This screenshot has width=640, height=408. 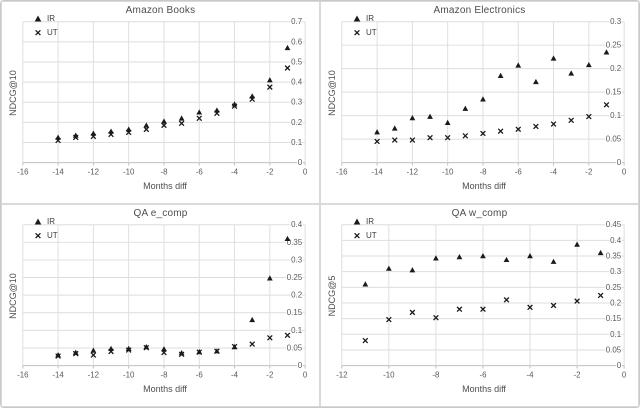 What do you see at coordinates (479, 213) in the screenshot?
I see `chart-title: QA w_comp` at bounding box center [479, 213].